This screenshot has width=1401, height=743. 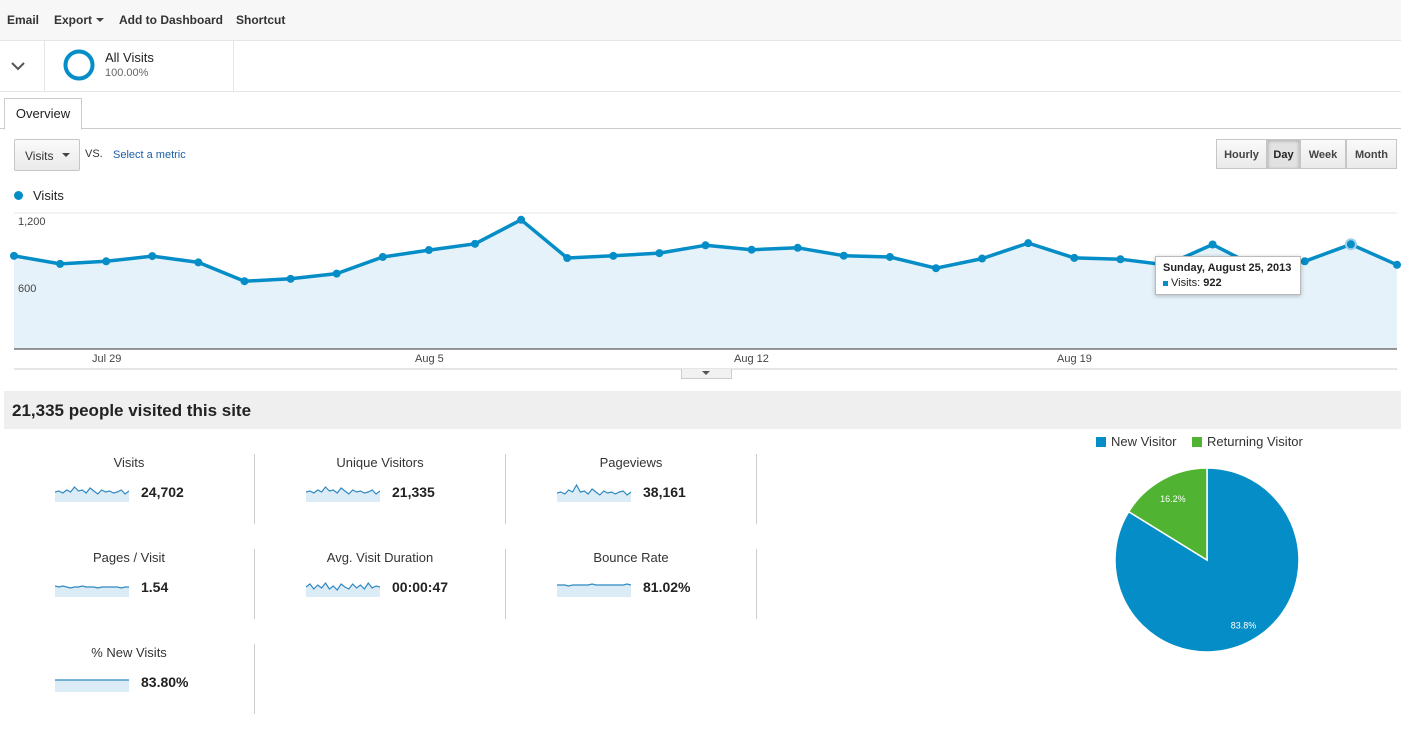 I want to click on segment-bar: All Visits 100.00%, so click(x=700, y=66).